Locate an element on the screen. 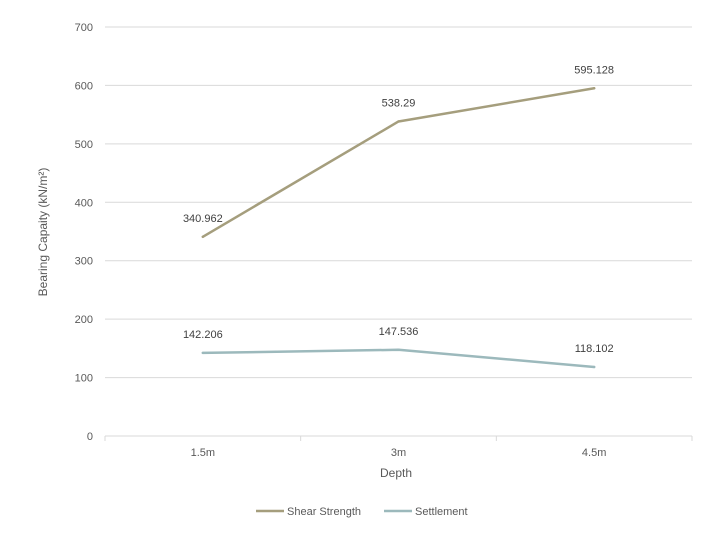  x-tick-label: 3m is located at coordinates (398, 453).